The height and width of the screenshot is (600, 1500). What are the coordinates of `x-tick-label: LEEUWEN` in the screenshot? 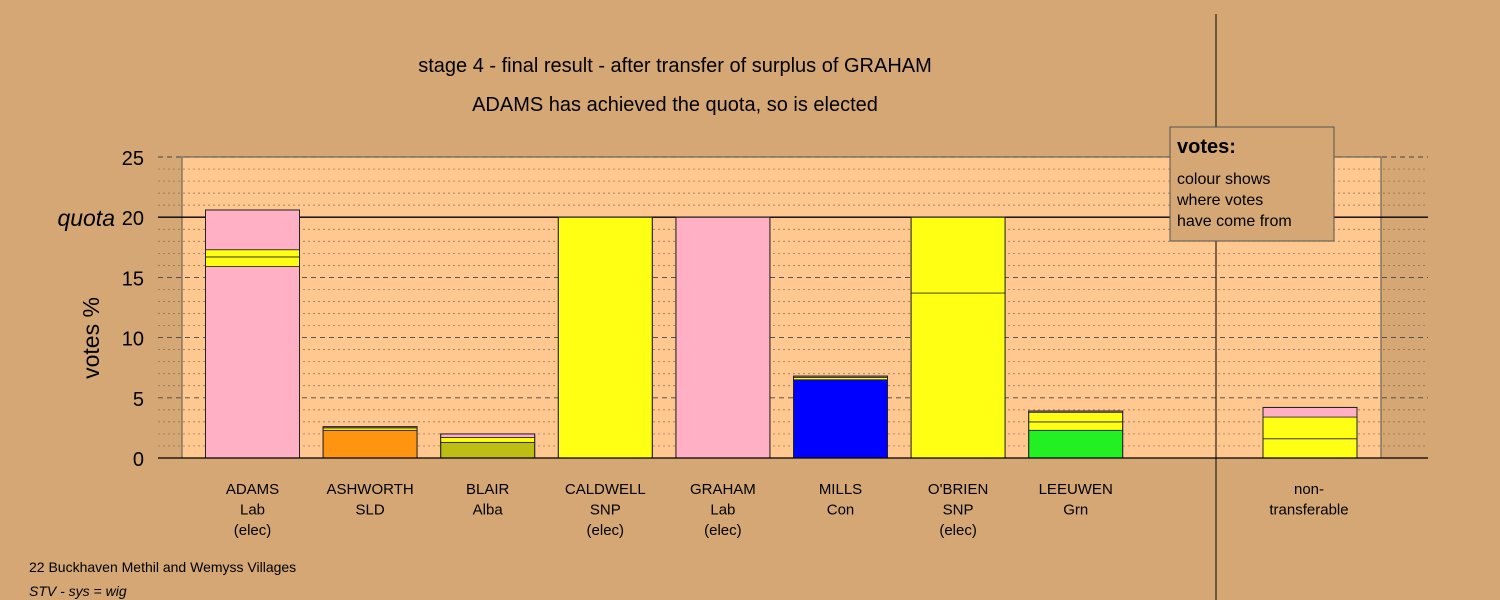 It's located at (1076, 489).